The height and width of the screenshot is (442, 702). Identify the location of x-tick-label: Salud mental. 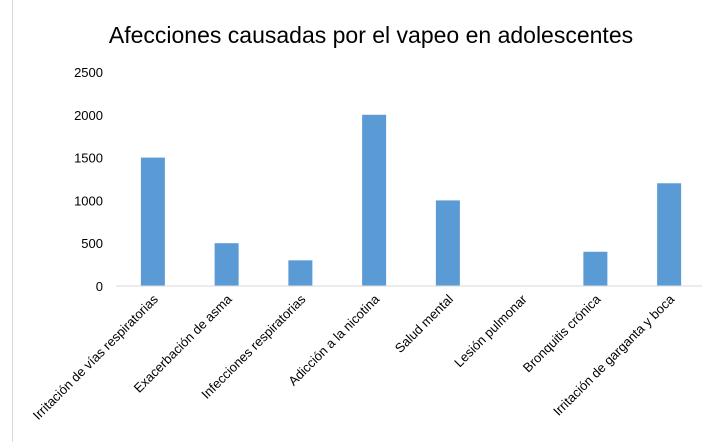
(424, 323).